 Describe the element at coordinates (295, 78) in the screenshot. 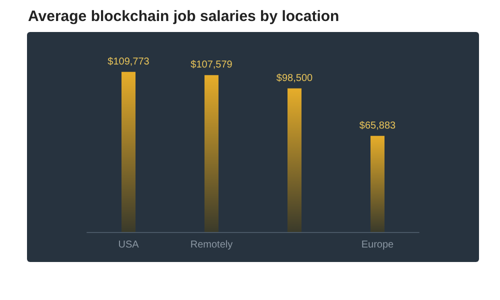

I see `data-label: $98,500` at that location.